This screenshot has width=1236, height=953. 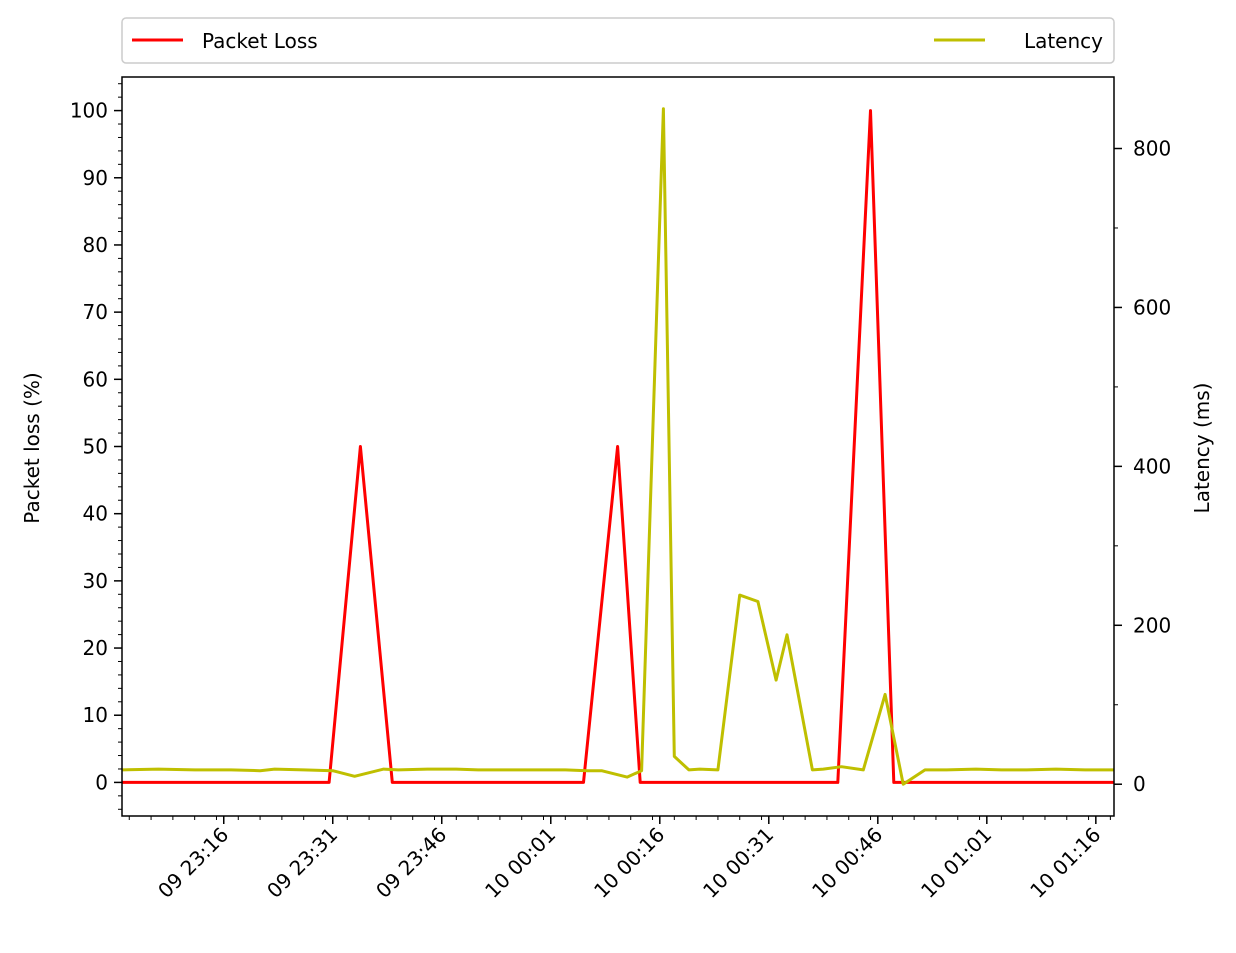 I want to click on right-axis-label: Latency (ms), so click(x=1202, y=448).